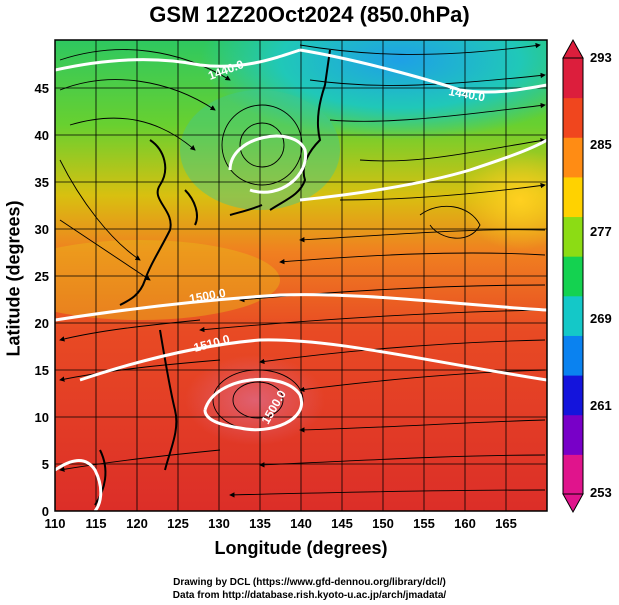 This screenshot has height=605, width=619. I want to click on colorbar-cells, so click(573, 276).